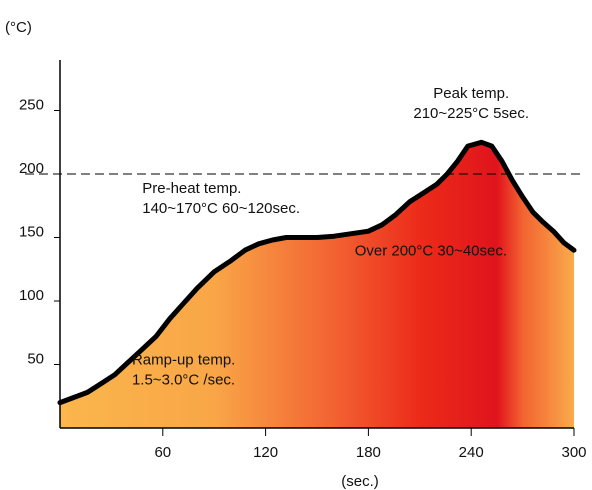  I want to click on annotation-line: Ramp-up temp., so click(183, 360).